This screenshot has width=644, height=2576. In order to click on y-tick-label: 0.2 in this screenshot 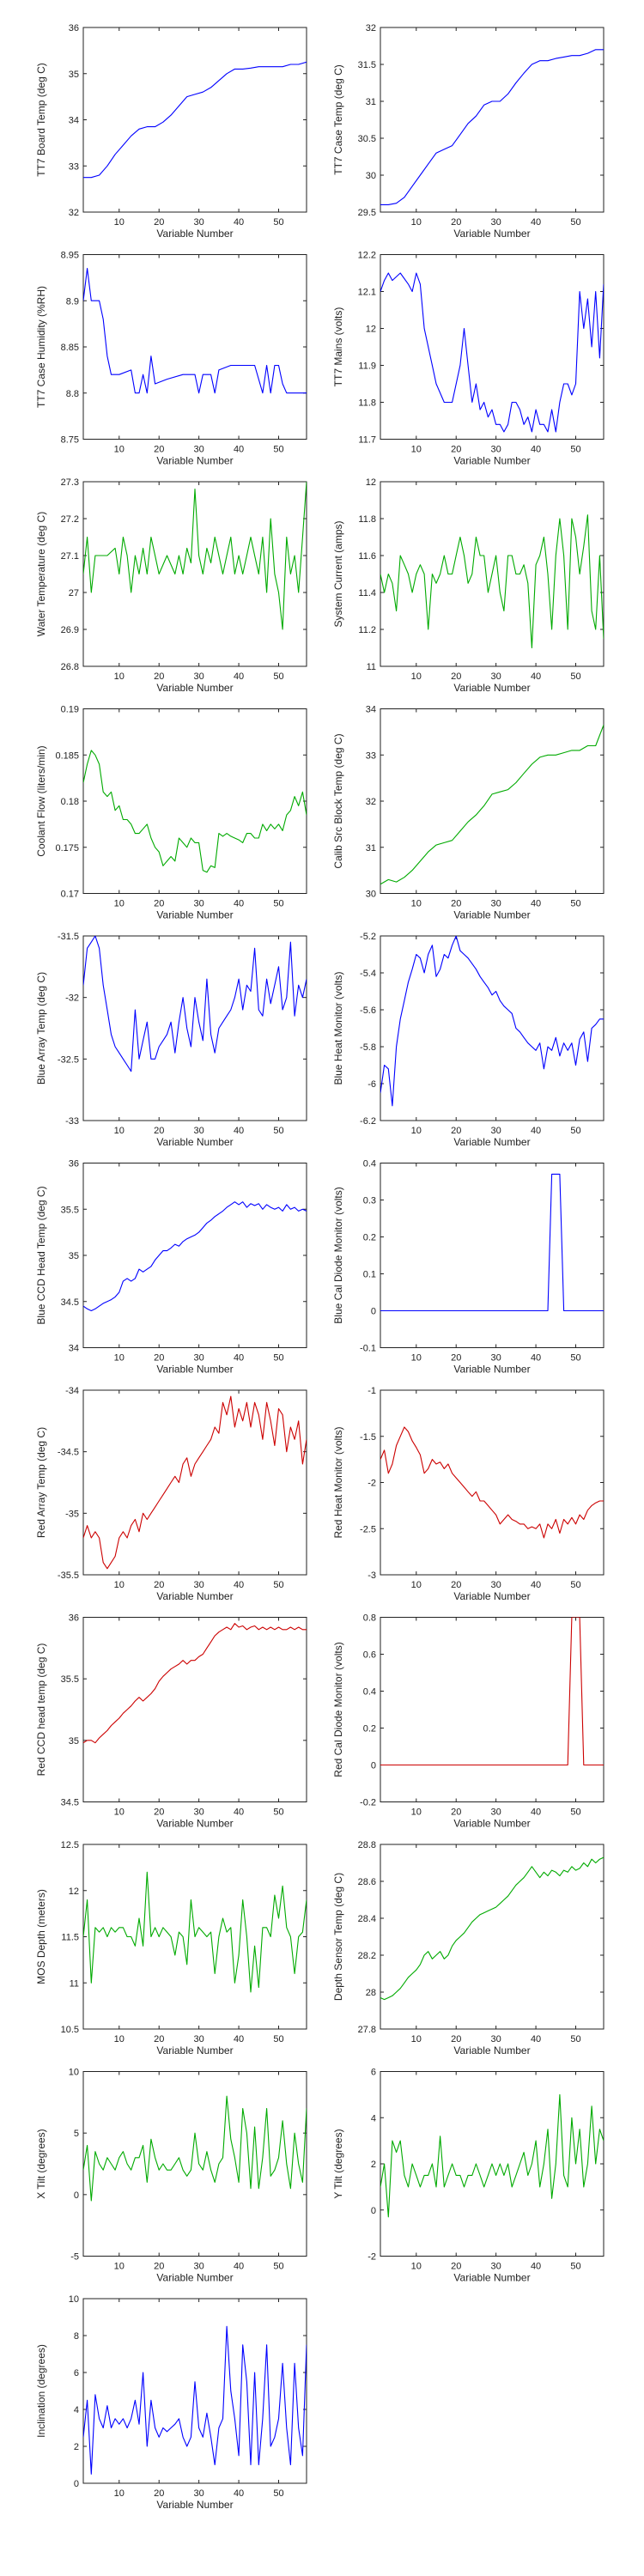, I will do `click(369, 1238)`.